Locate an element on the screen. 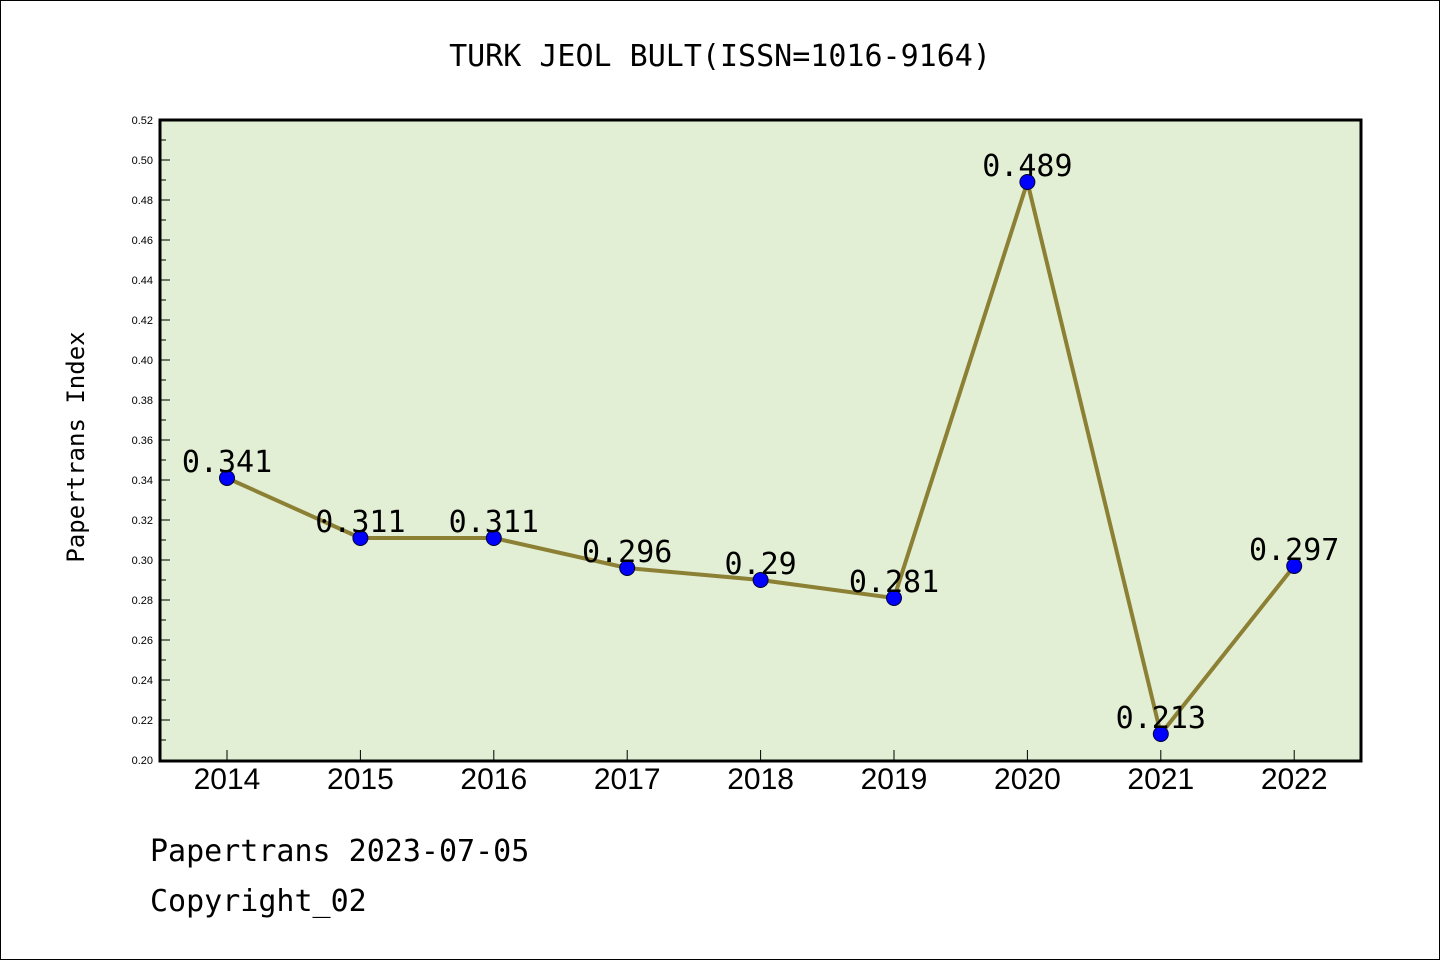 The image size is (1440, 960). data-label: 0.489 is located at coordinates (1027, 166).